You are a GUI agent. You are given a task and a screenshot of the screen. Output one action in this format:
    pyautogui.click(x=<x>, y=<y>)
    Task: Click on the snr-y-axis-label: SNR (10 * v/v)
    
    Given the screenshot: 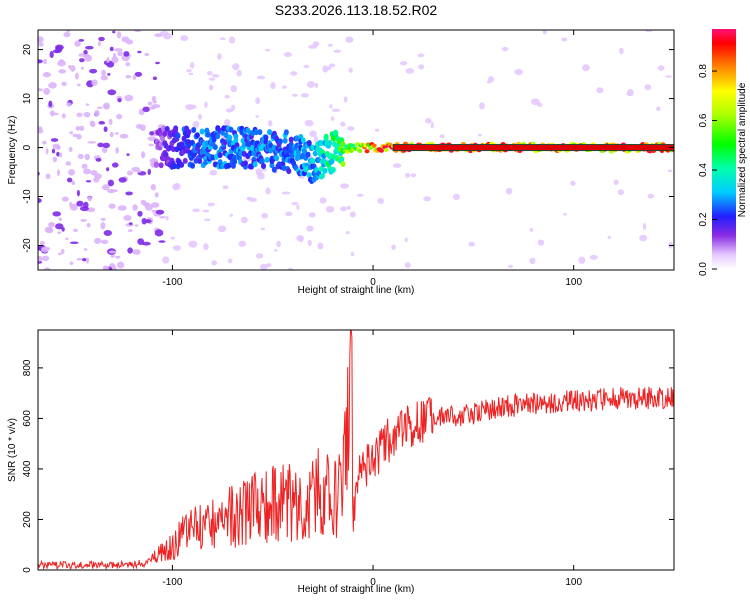 What is the action you would take?
    pyautogui.click(x=12, y=450)
    